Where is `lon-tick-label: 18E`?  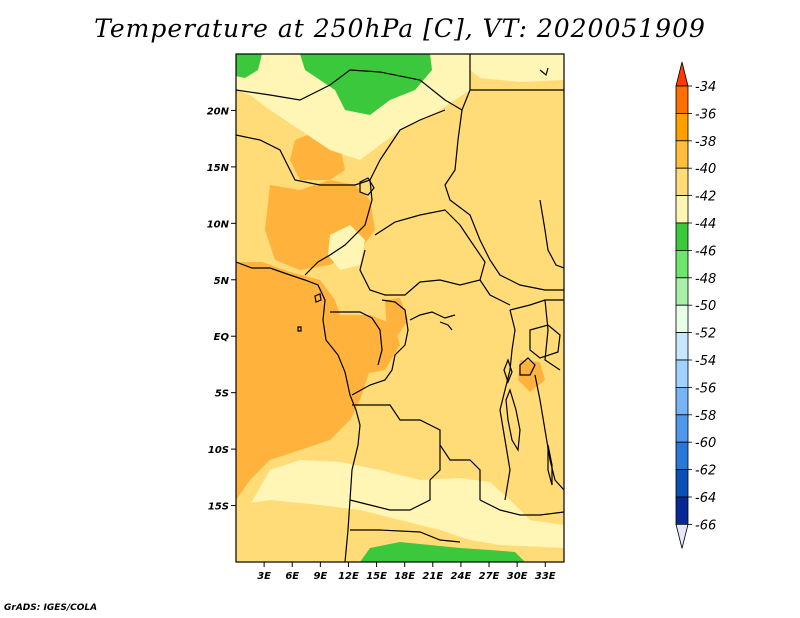
lon-tick-label: 18E is located at coordinates (404, 576).